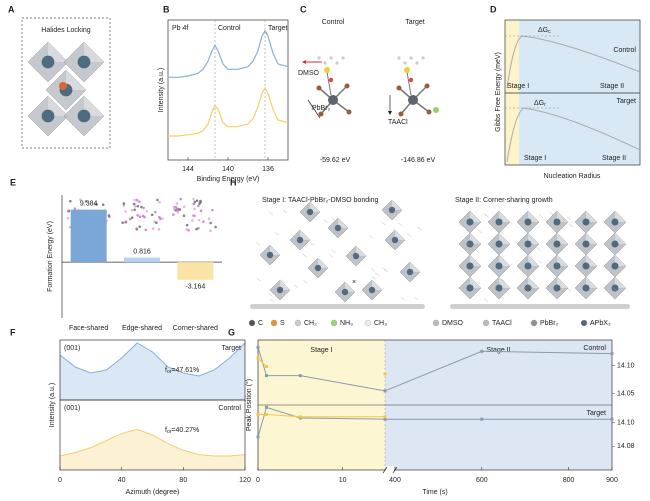  I want to click on stage-1-region, so click(512, 92).